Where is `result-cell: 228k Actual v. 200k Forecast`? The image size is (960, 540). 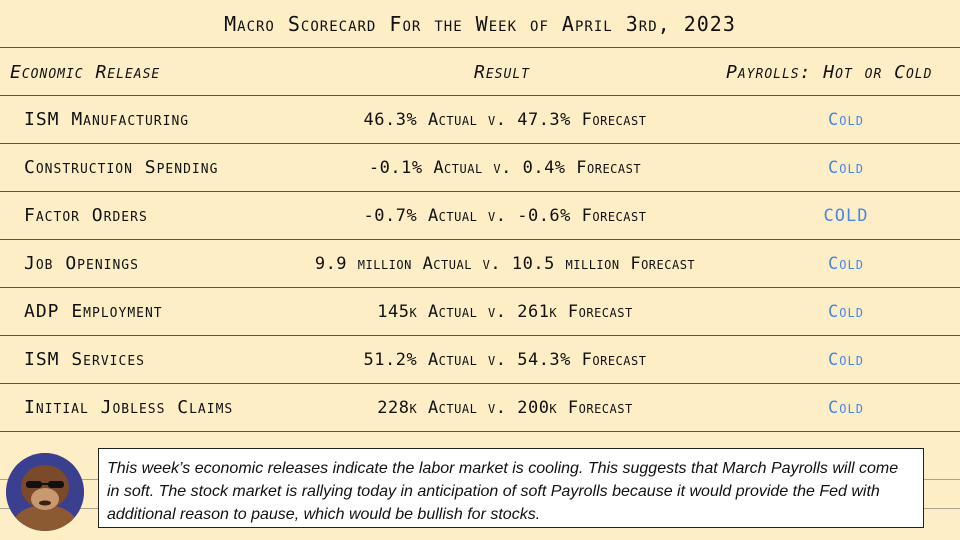 result-cell: 228k Actual v. 200k Forecast is located at coordinates (505, 407).